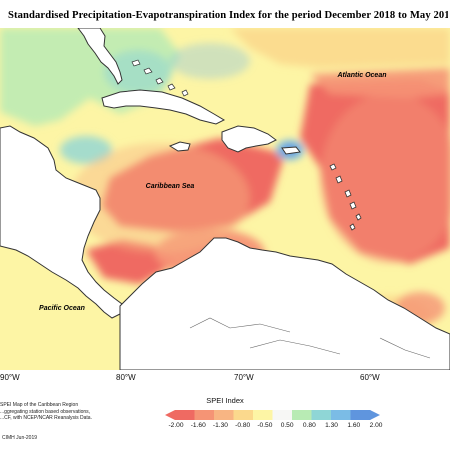 Image resolution: width=450 pixels, height=450 pixels. Describe the element at coordinates (354, 425) in the screenshot. I see `legend-label: 1.60` at that location.